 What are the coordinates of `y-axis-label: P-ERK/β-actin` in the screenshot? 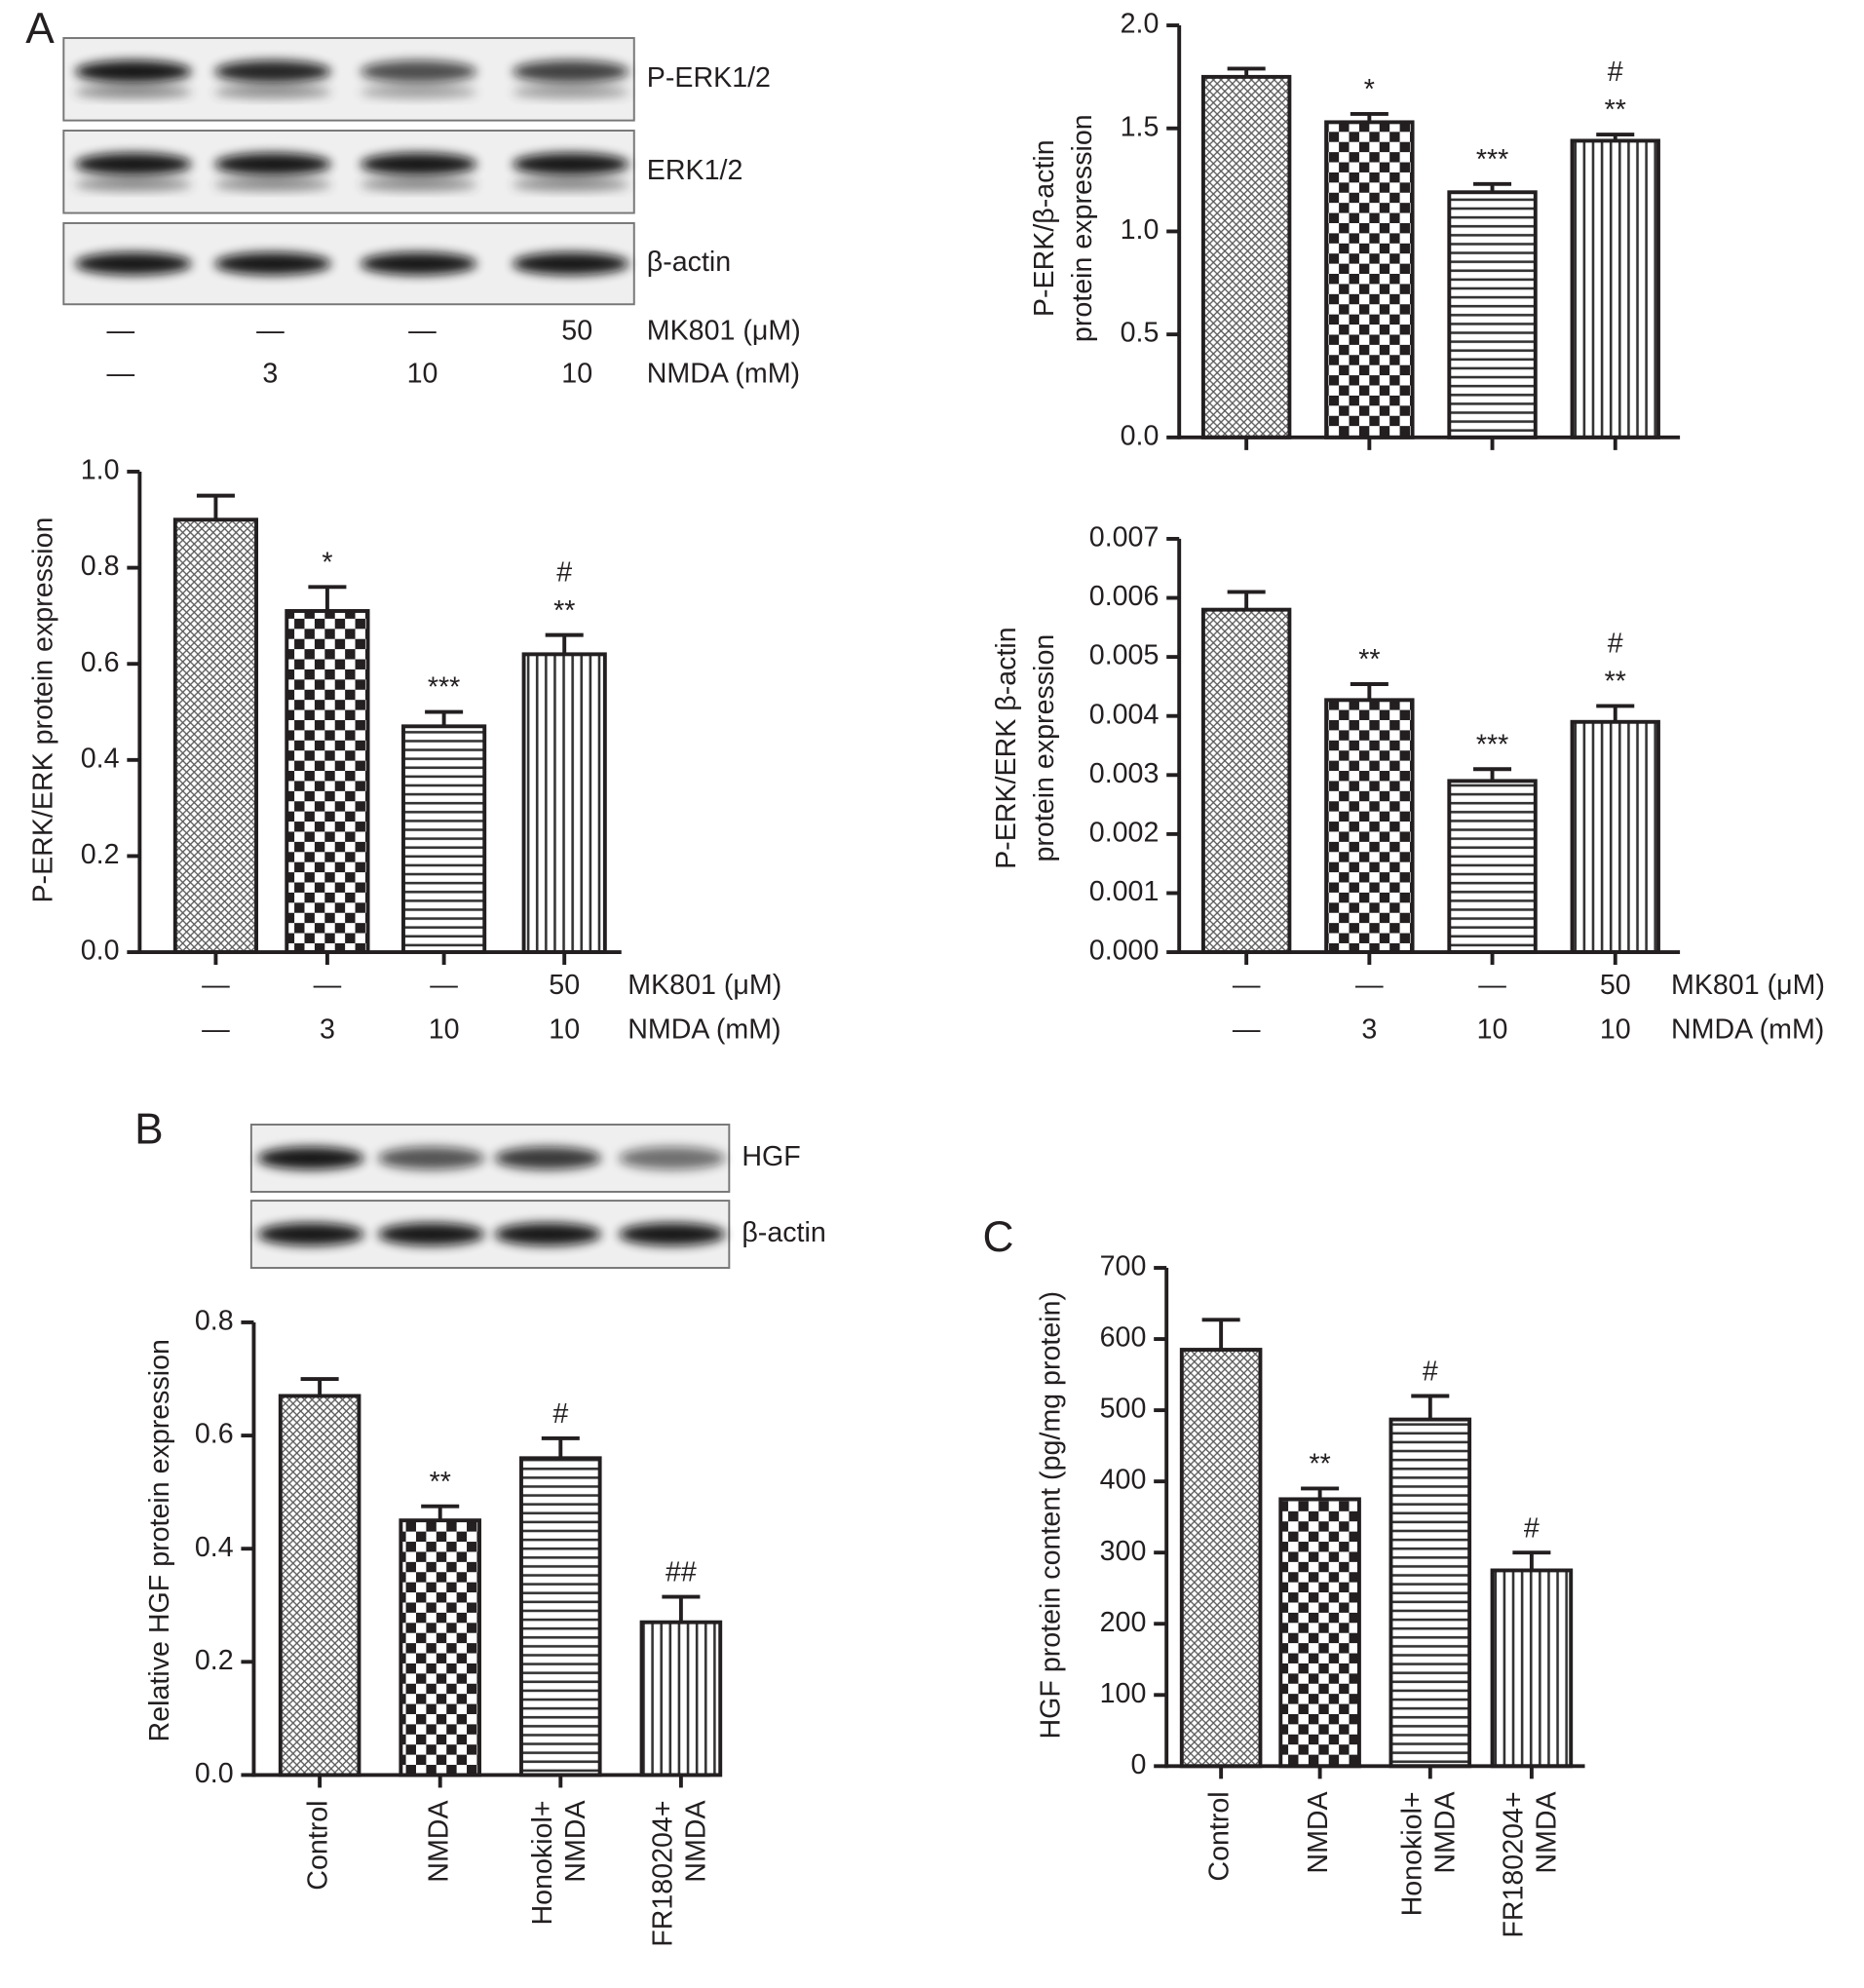 It's located at (1044, 228).